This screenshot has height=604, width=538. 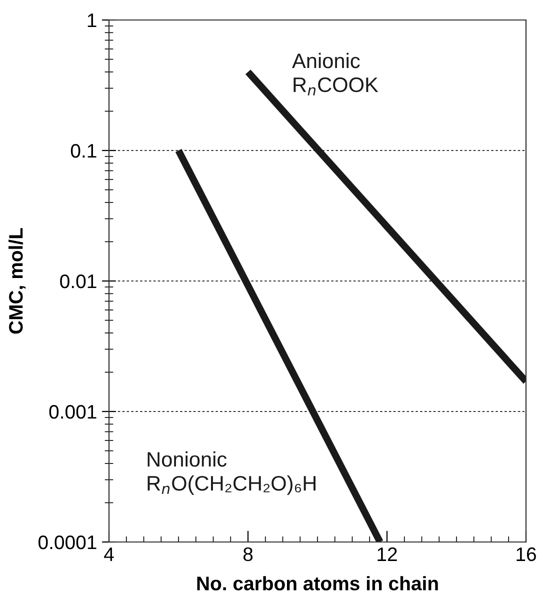 What do you see at coordinates (526, 554) in the screenshot?
I see `x-tick-label: 16` at bounding box center [526, 554].